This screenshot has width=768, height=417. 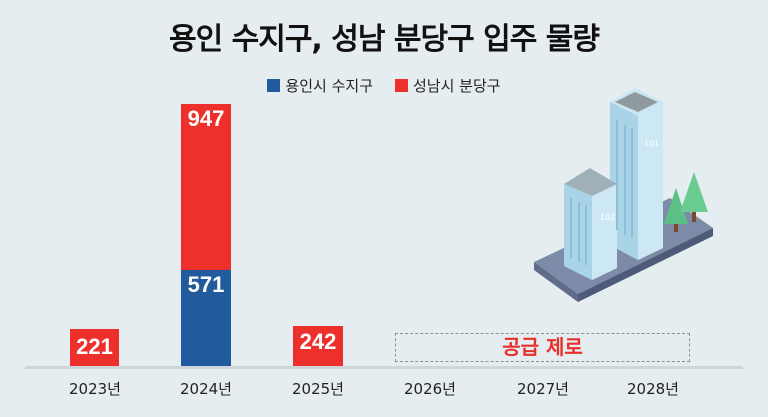 I want to click on bar-2023-bundang: 221, so click(x=94, y=348).